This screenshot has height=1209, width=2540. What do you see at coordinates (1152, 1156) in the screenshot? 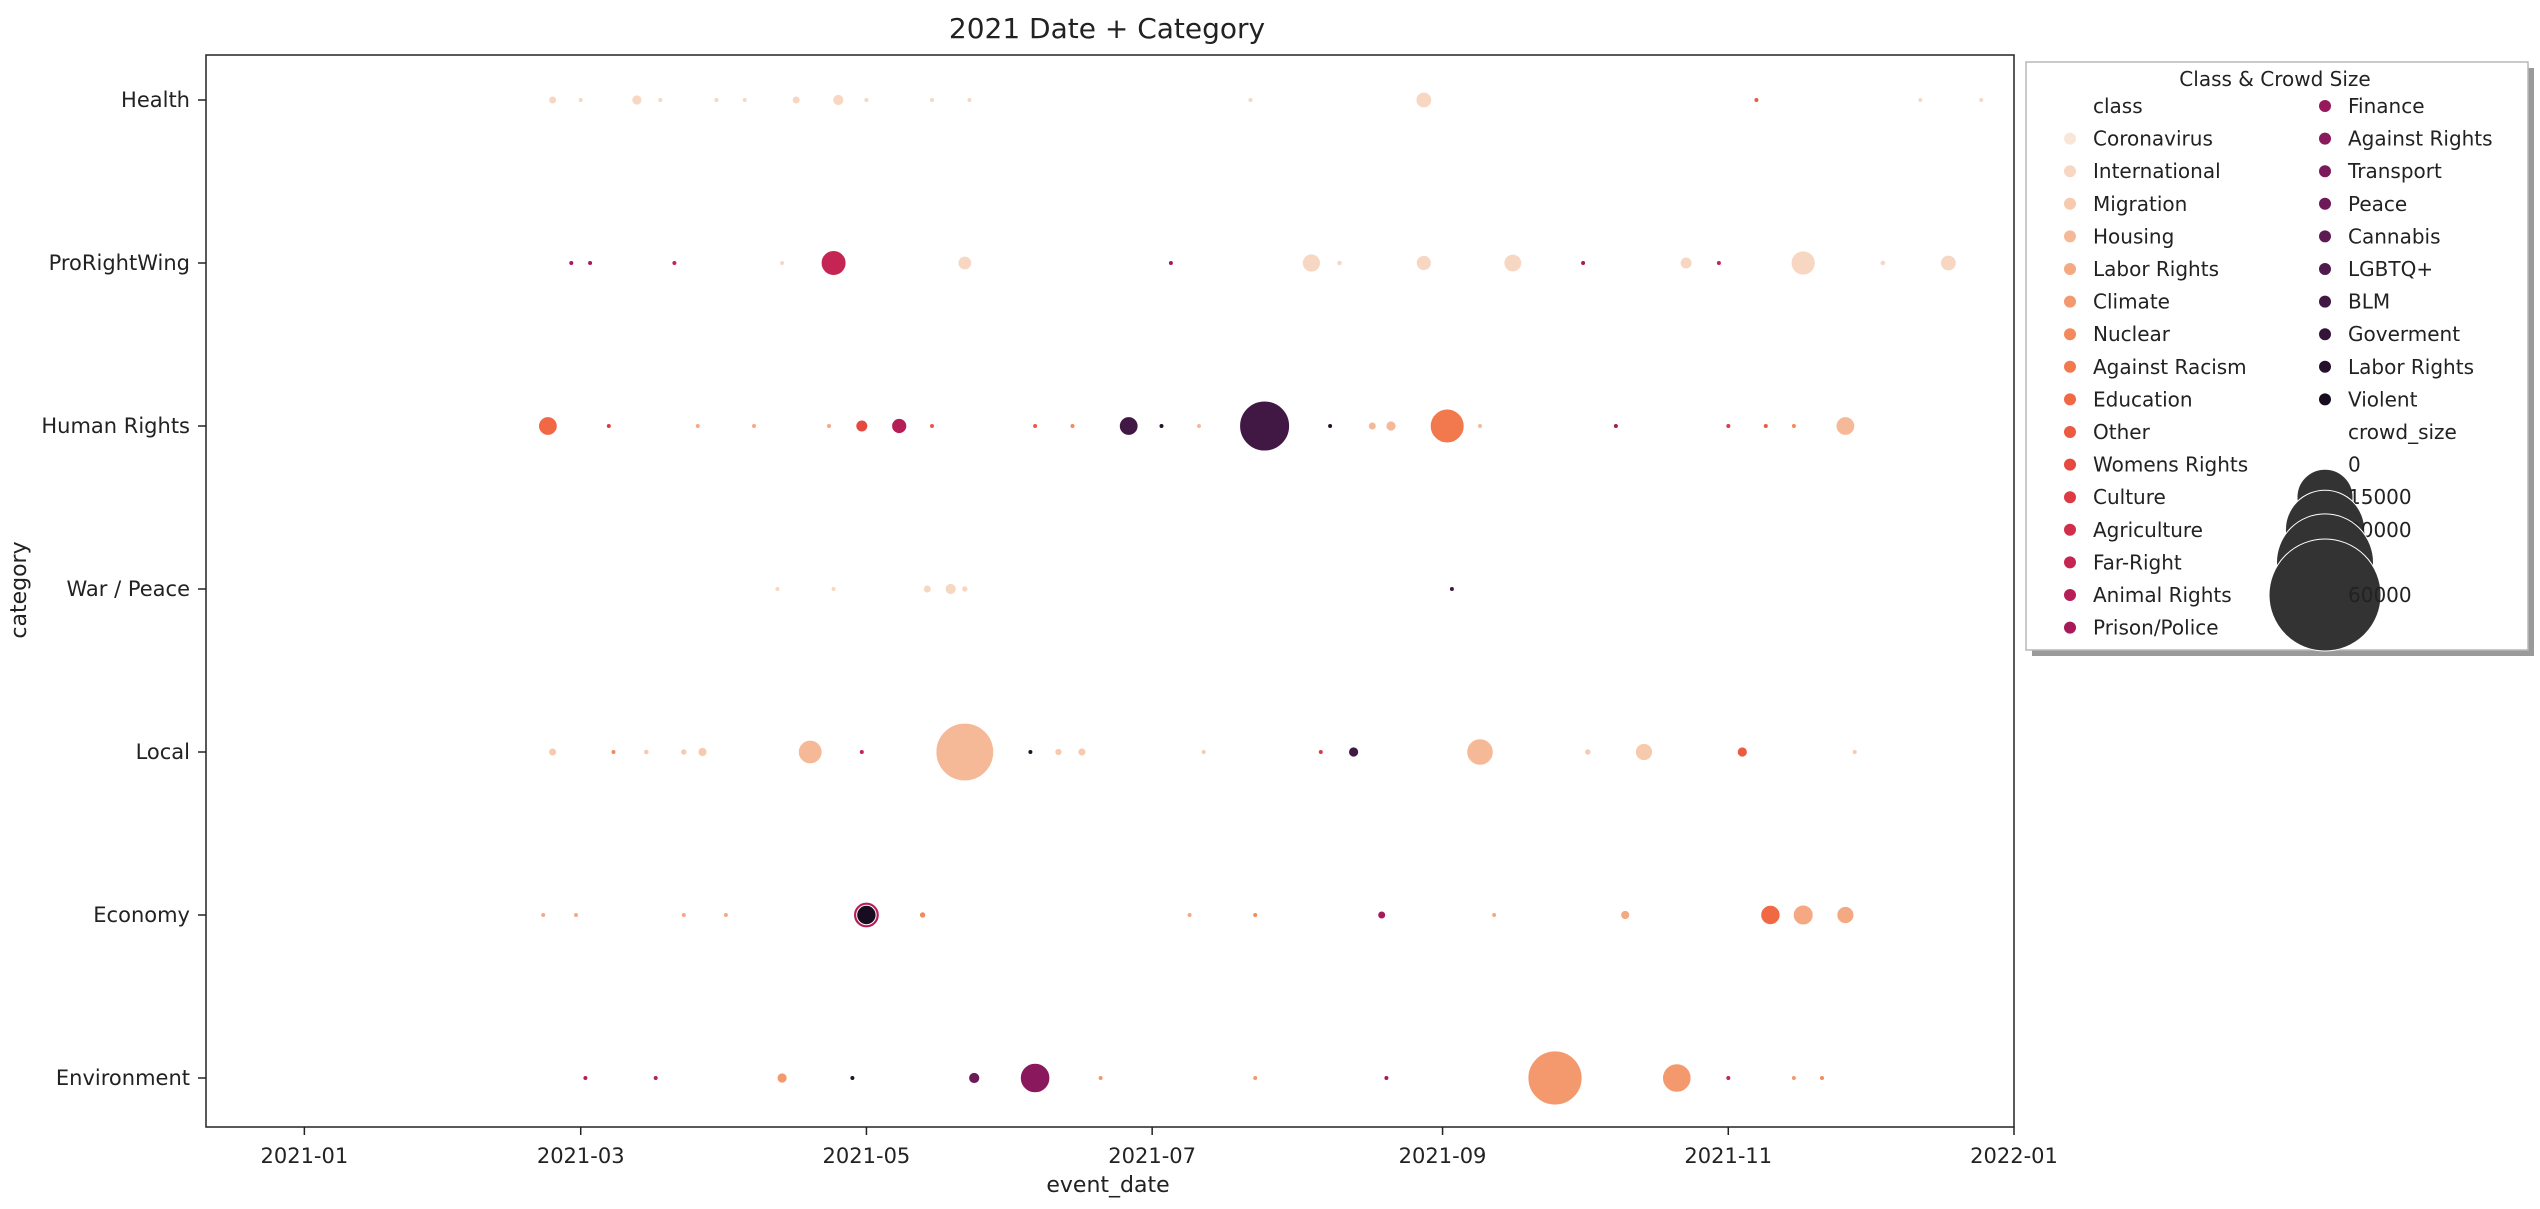
I see `x-tick-label: 2021-07` at bounding box center [1152, 1156].